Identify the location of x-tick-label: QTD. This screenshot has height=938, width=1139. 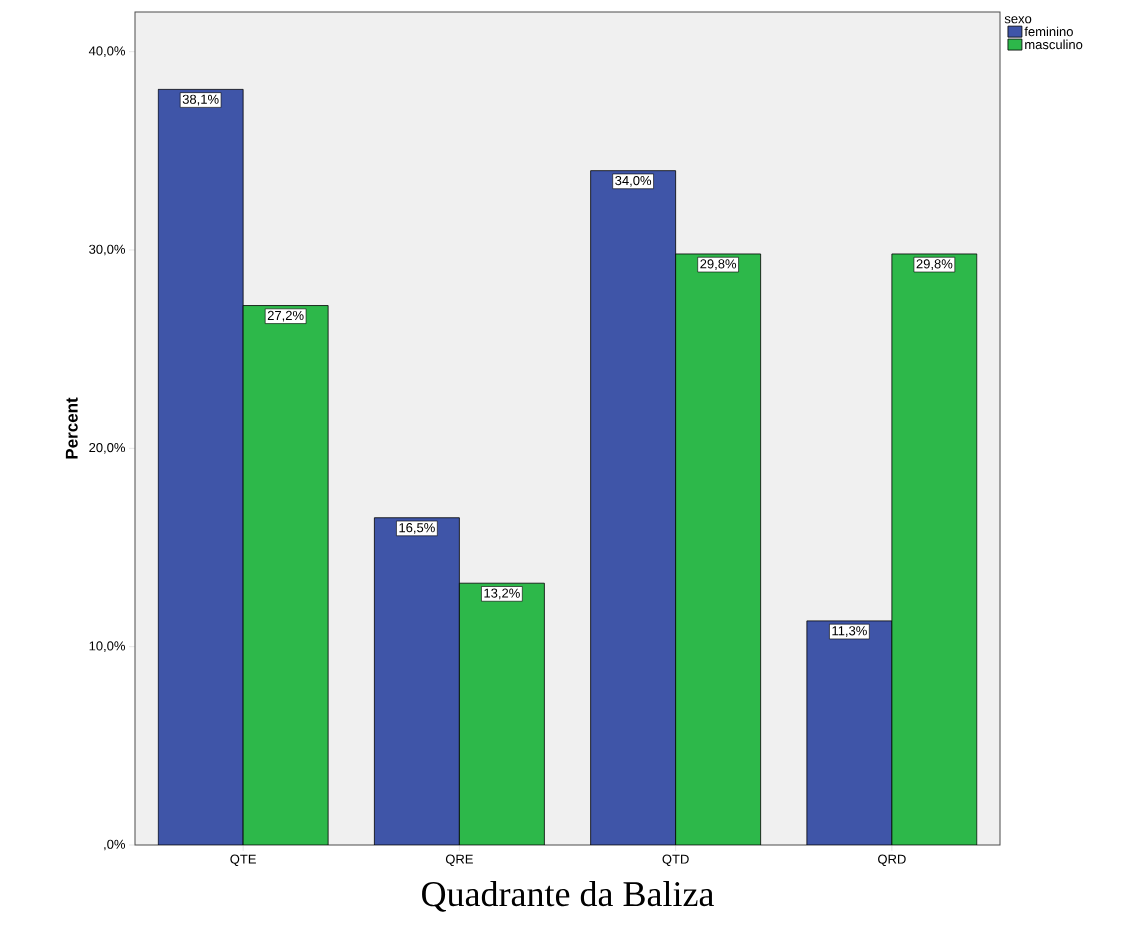
(675, 860).